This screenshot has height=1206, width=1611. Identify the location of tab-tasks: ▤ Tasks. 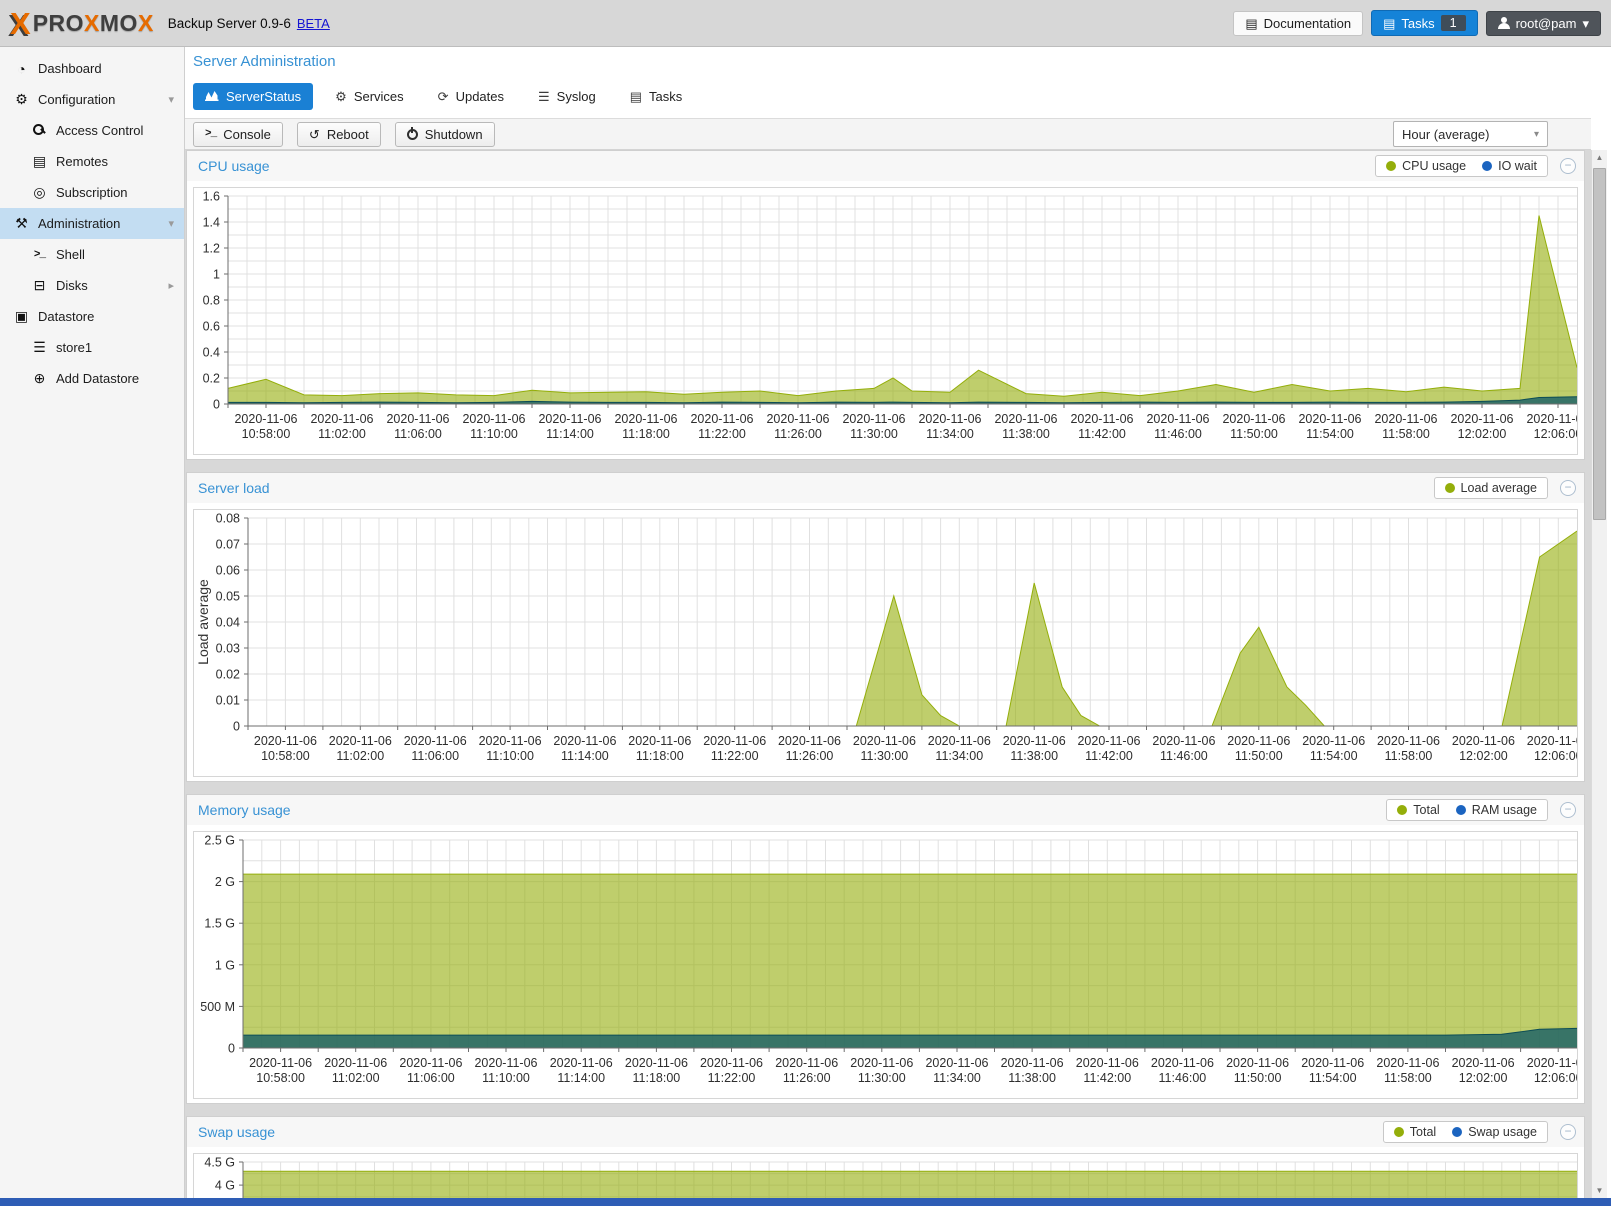
(656, 96).